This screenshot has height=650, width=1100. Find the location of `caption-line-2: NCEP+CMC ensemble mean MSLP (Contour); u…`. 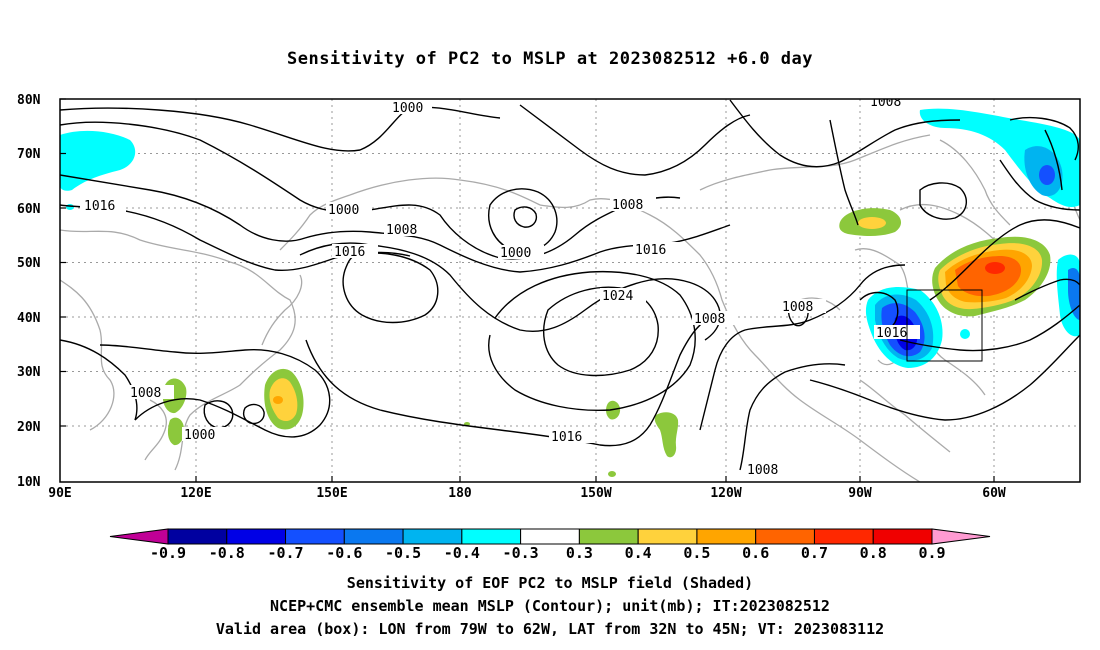

caption-line-2: NCEP+CMC ensemble mean MSLP (Contour); u… is located at coordinates (550, 606).